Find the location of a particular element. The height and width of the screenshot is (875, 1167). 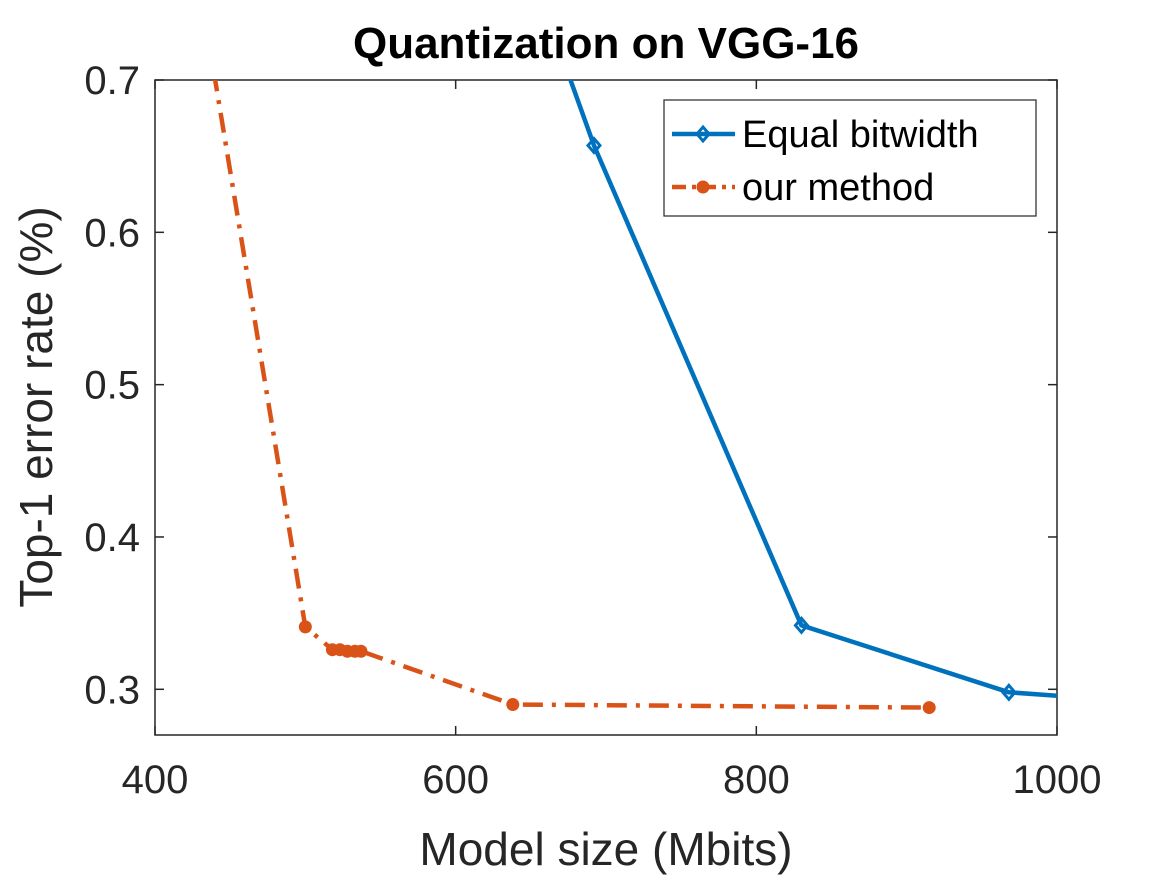

x-tick-label: 400 is located at coordinates (155, 780).